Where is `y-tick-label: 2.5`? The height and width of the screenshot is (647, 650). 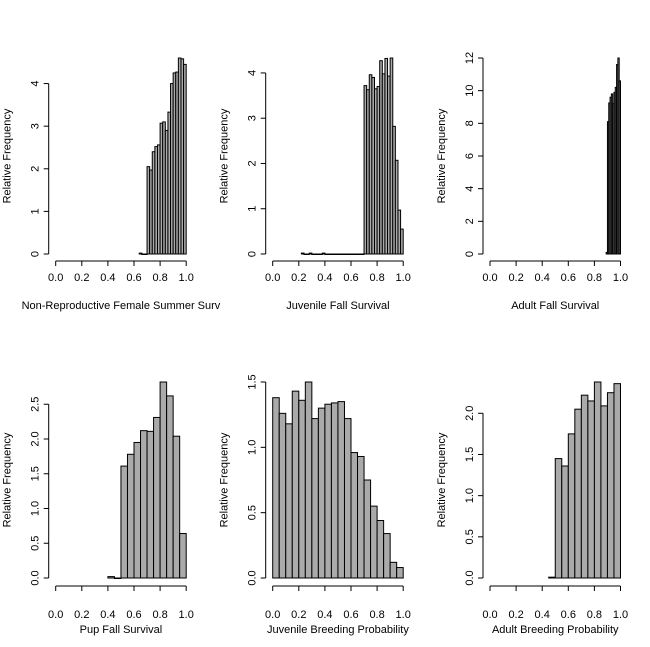
y-tick-label: 2.5 is located at coordinates (36, 404).